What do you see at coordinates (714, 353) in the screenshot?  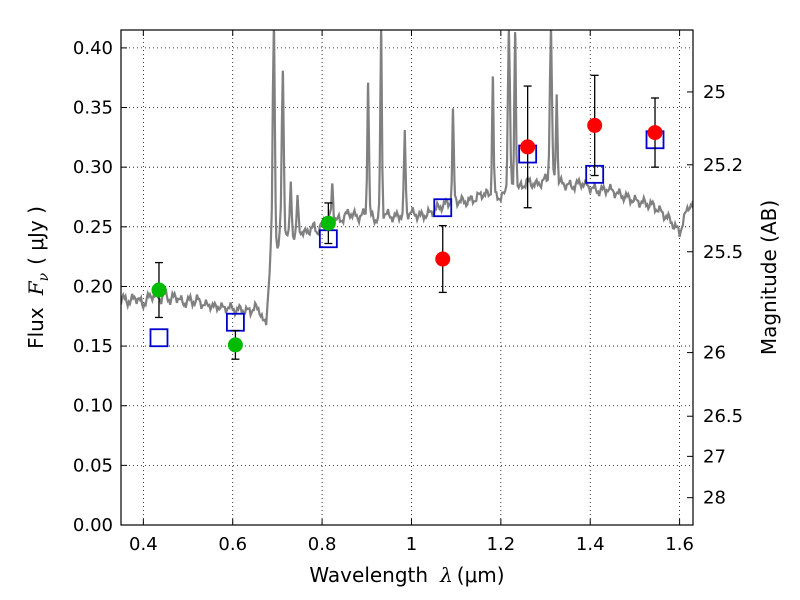 I see `mag-tick-label: 26` at bounding box center [714, 353].